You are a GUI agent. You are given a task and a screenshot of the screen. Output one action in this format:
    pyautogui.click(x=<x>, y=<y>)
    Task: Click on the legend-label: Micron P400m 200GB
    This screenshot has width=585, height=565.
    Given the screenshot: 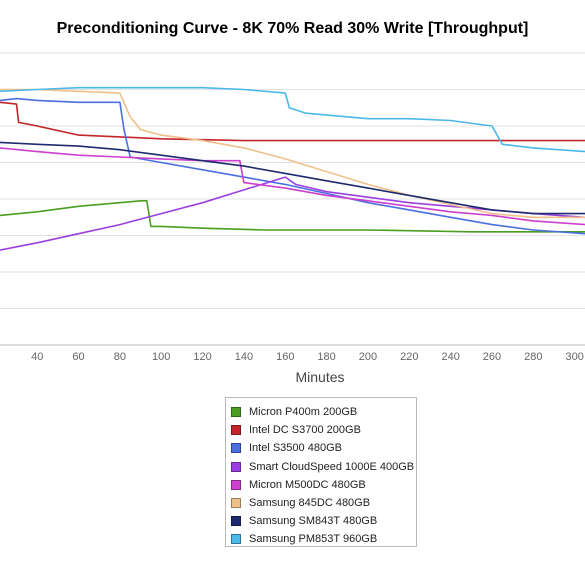 What is the action you would take?
    pyautogui.click(x=303, y=412)
    